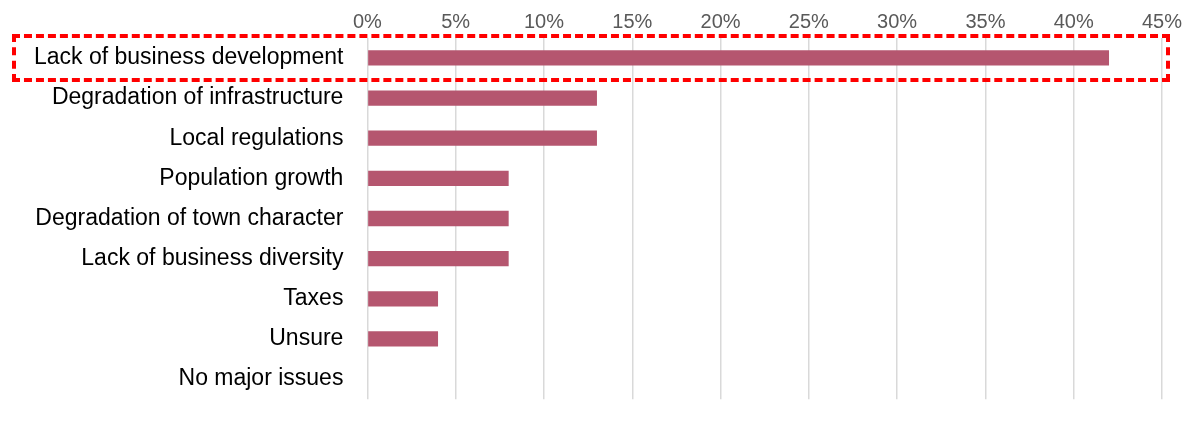  What do you see at coordinates (212, 257) in the screenshot?
I see `y-tick-label: Lack of business diversity` at bounding box center [212, 257].